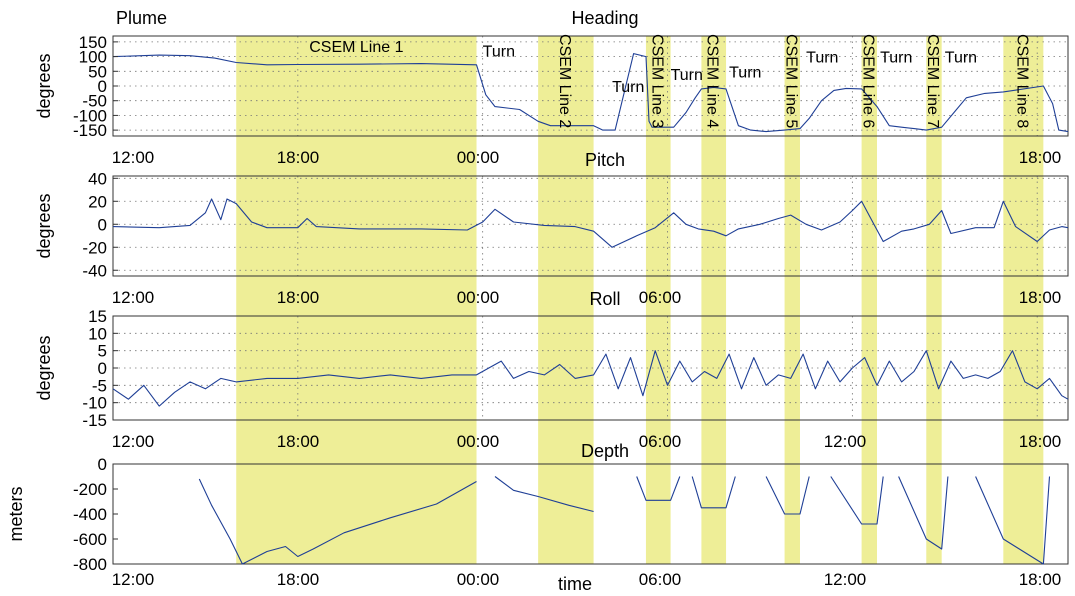 The width and height of the screenshot is (1075, 596). What do you see at coordinates (90, 539) in the screenshot?
I see `y-tick-label: -600` at bounding box center [90, 539].